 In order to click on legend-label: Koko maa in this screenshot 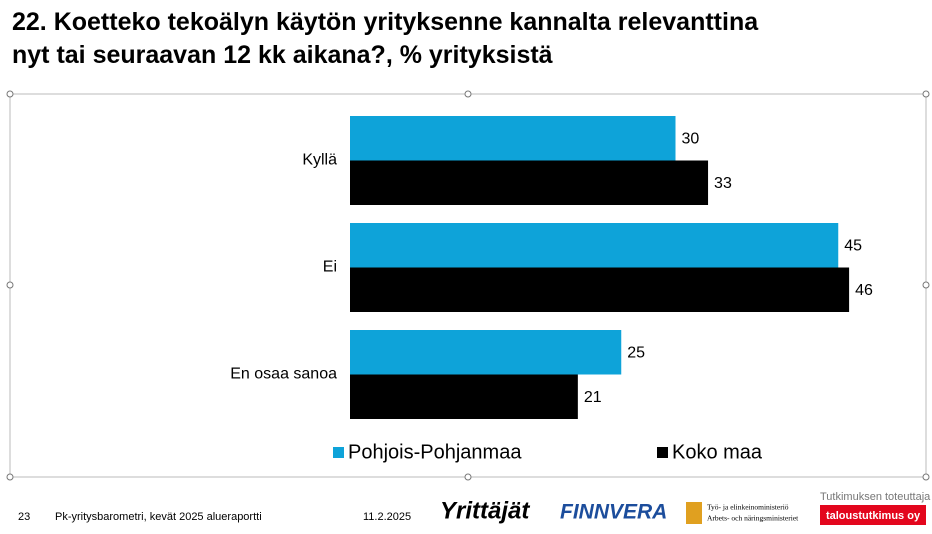, I will do `click(717, 452)`.